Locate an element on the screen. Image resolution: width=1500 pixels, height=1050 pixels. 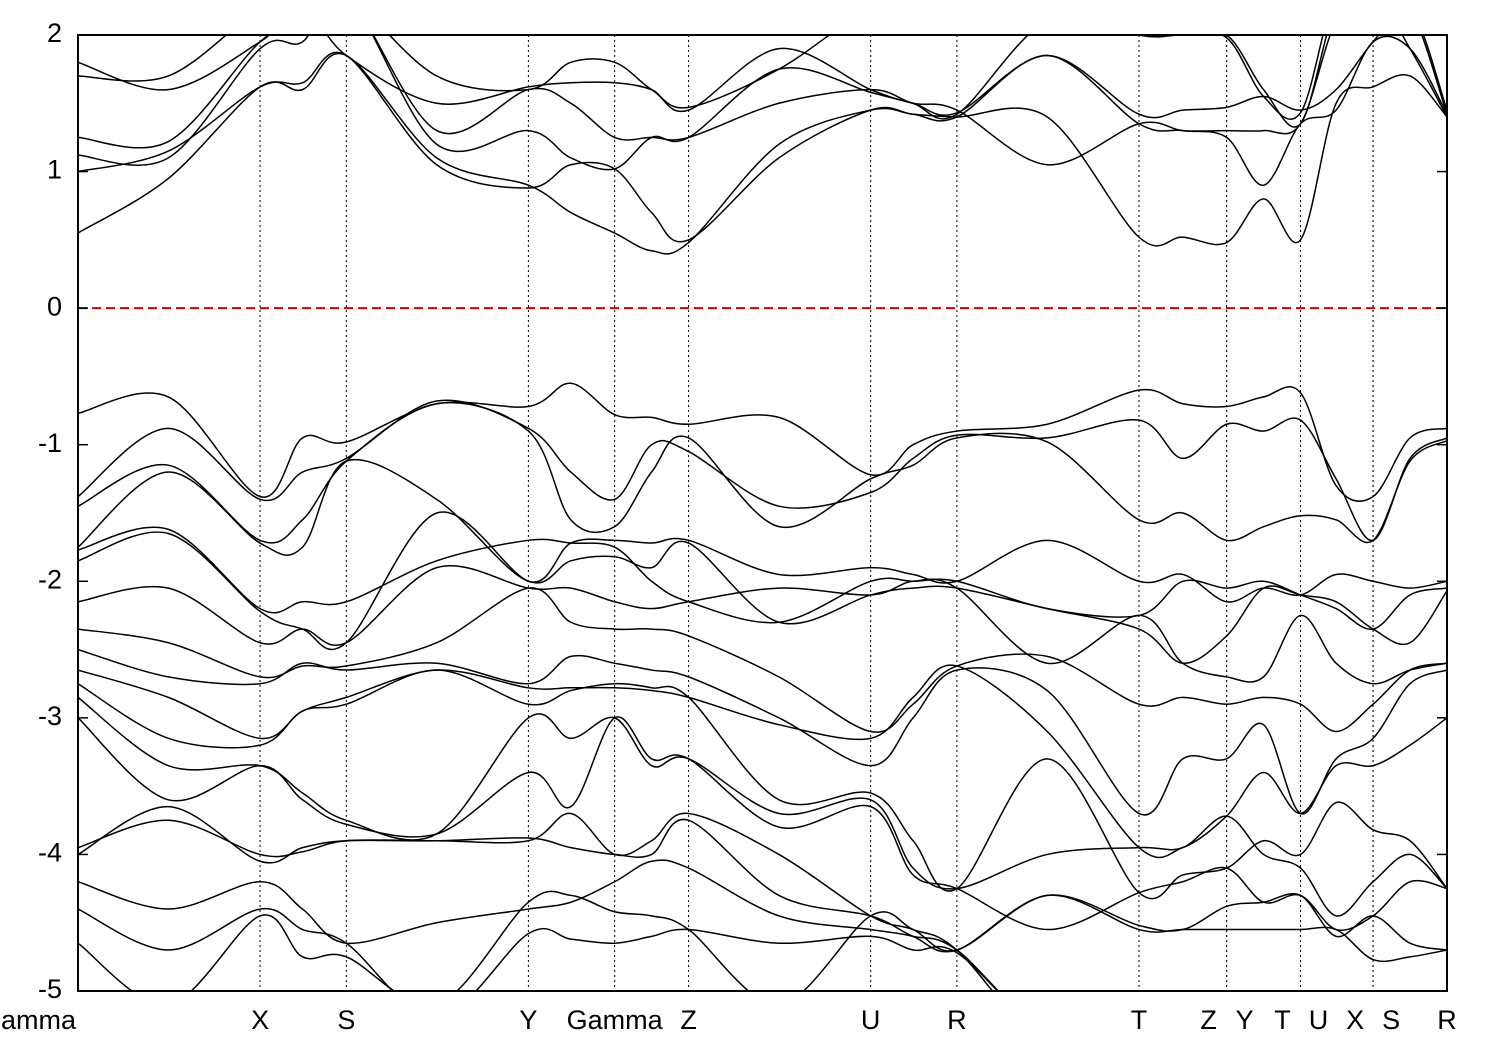
y-tick-label: -3 is located at coordinates (50, 716).